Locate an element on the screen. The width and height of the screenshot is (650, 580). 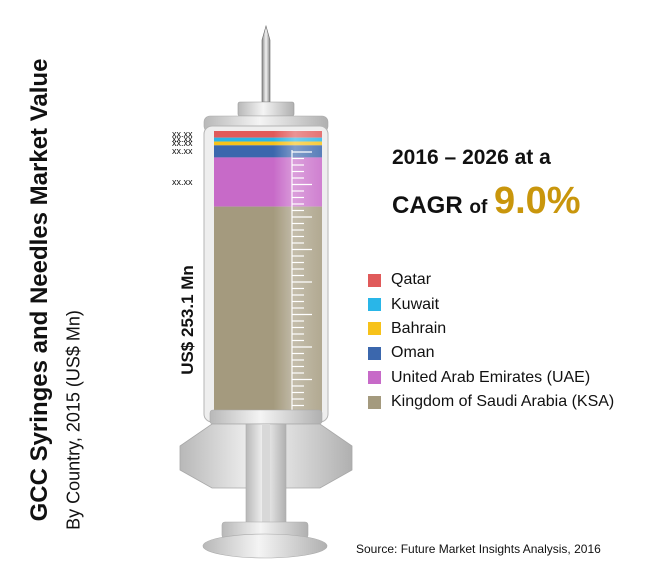
needle is located at coordinates (266, 63).